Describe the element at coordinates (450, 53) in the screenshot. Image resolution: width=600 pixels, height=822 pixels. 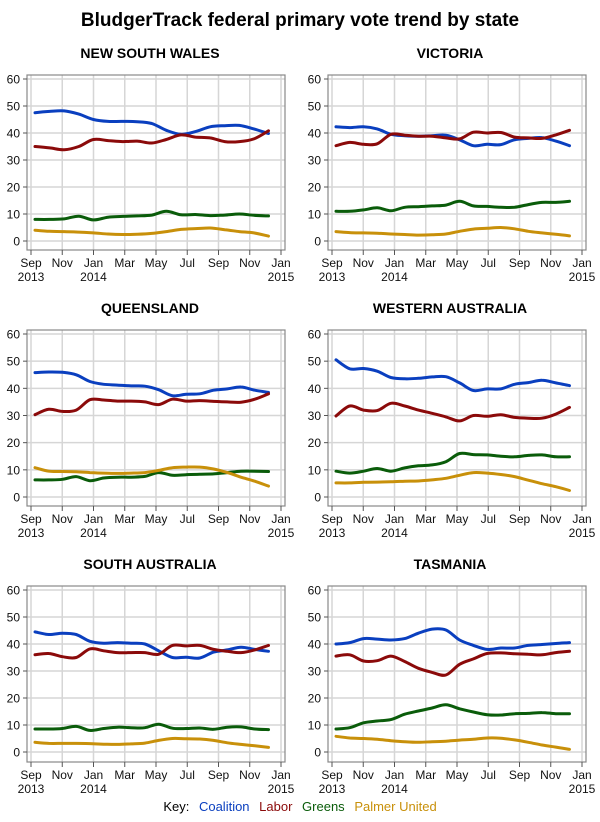
I see `panel-title-vic: VICTORIA` at that location.